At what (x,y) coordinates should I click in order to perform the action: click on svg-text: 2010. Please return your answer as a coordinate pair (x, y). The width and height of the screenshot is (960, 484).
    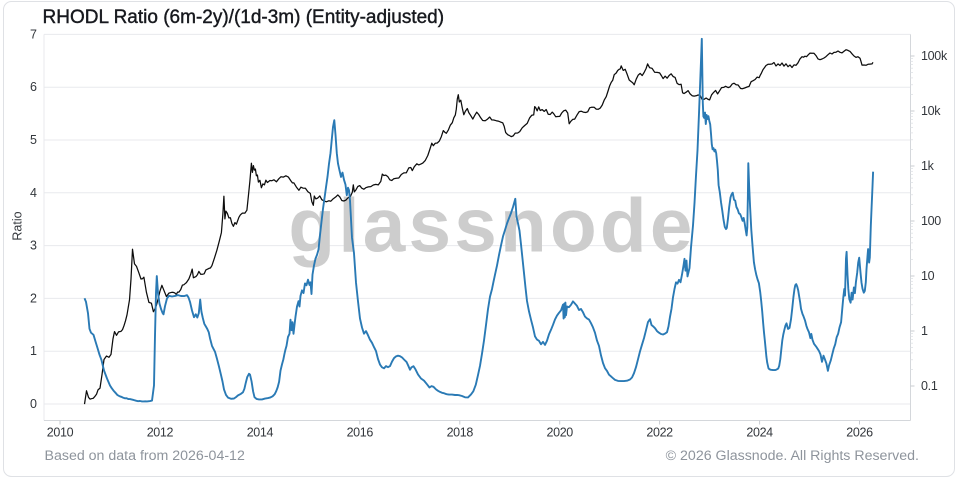
    Looking at the image, I should click on (60, 433).